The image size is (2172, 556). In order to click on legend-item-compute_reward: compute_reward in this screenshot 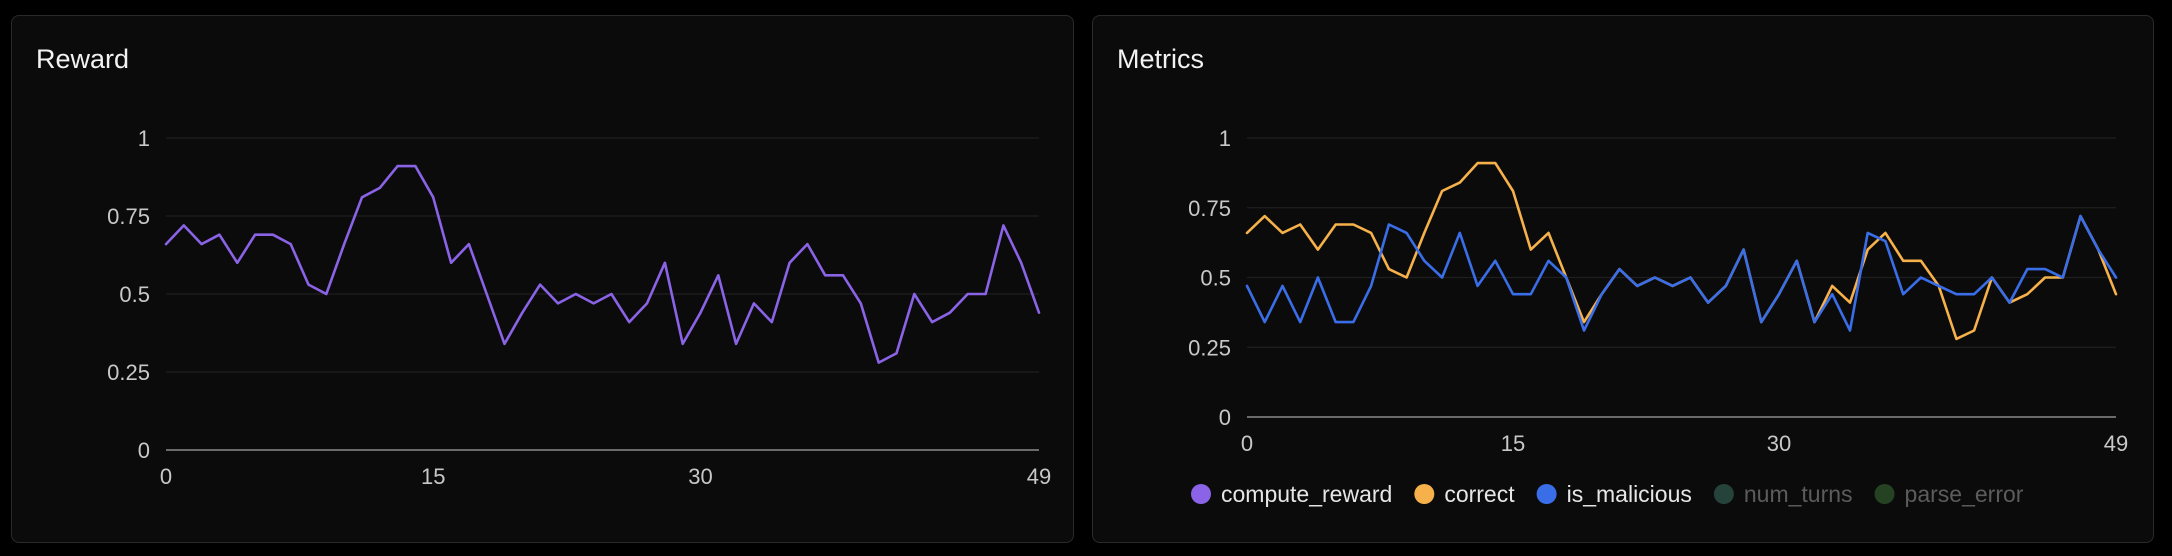, I will do `click(1291, 494)`.